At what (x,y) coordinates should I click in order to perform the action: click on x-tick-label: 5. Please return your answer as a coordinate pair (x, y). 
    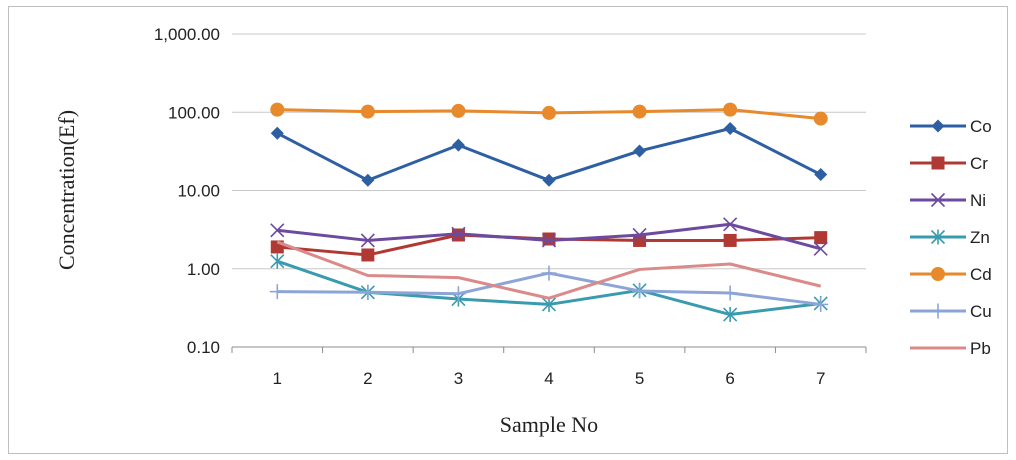
    Looking at the image, I should click on (639, 378).